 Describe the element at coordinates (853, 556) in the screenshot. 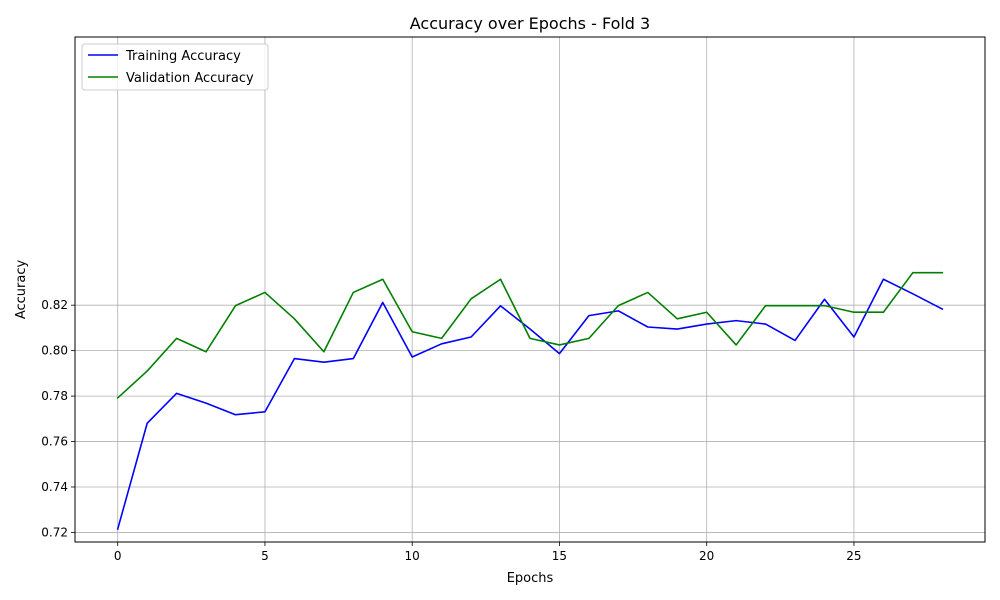

I see `x-tick-label: 25` at that location.